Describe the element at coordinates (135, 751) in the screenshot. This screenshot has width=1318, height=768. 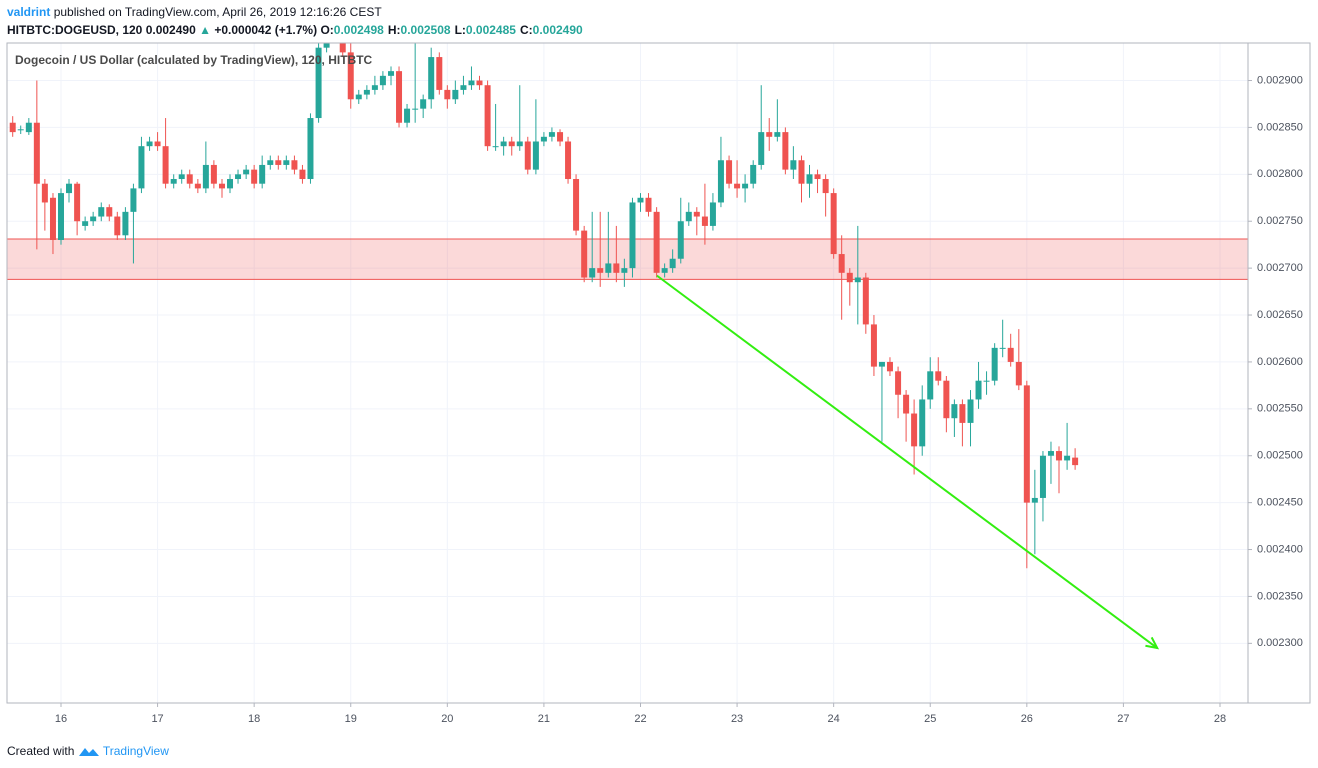
I see `footer-brand: TradingView` at that location.